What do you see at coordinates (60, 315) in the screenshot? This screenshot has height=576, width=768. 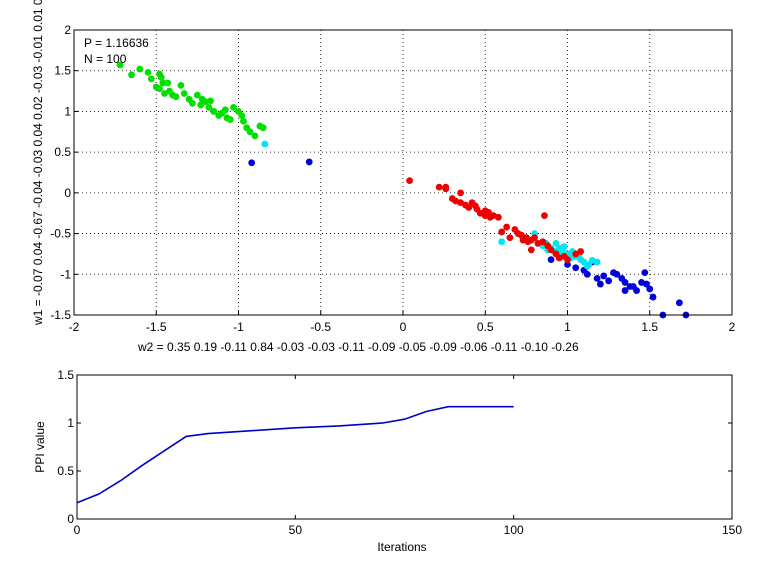 I see `scatter-y-tick-label: -1.5` at bounding box center [60, 315].